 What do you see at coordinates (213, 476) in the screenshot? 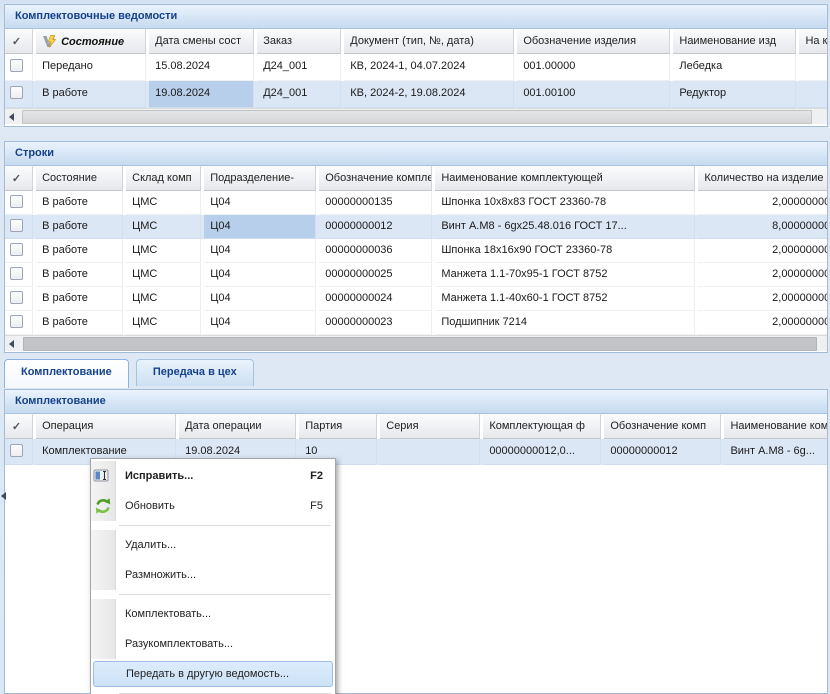
I see `menu-item-edit: Исправить... F2` at bounding box center [213, 476].